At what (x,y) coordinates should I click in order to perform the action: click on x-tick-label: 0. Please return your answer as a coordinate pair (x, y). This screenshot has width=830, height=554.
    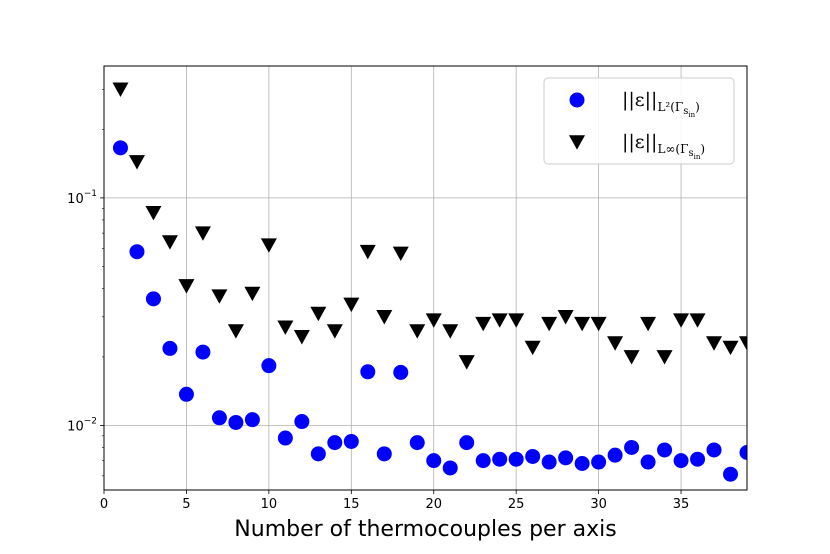
    Looking at the image, I should click on (104, 504).